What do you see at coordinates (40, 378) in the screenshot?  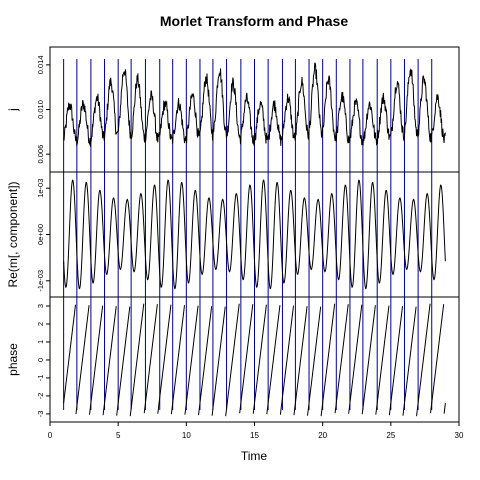 I see `y-tick-label: -1` at bounding box center [40, 378].